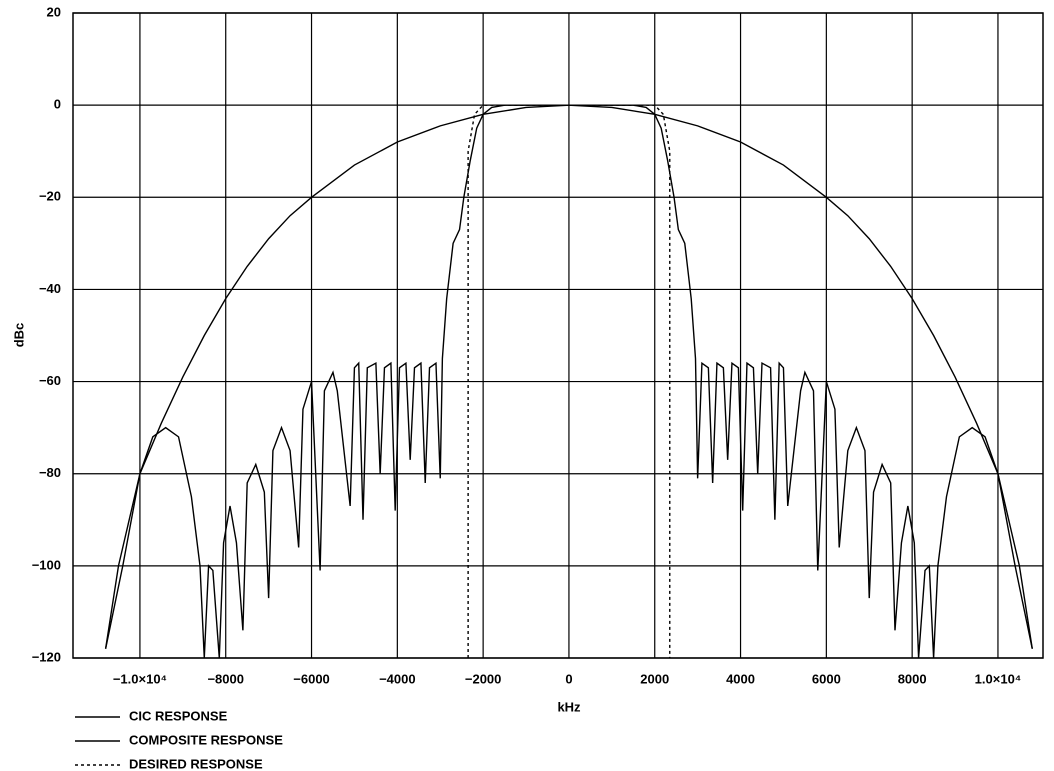 Image resolution: width=1054 pixels, height=771 pixels. What do you see at coordinates (654, 678) in the screenshot?
I see `x-tick-label: 2000` at bounding box center [654, 678].